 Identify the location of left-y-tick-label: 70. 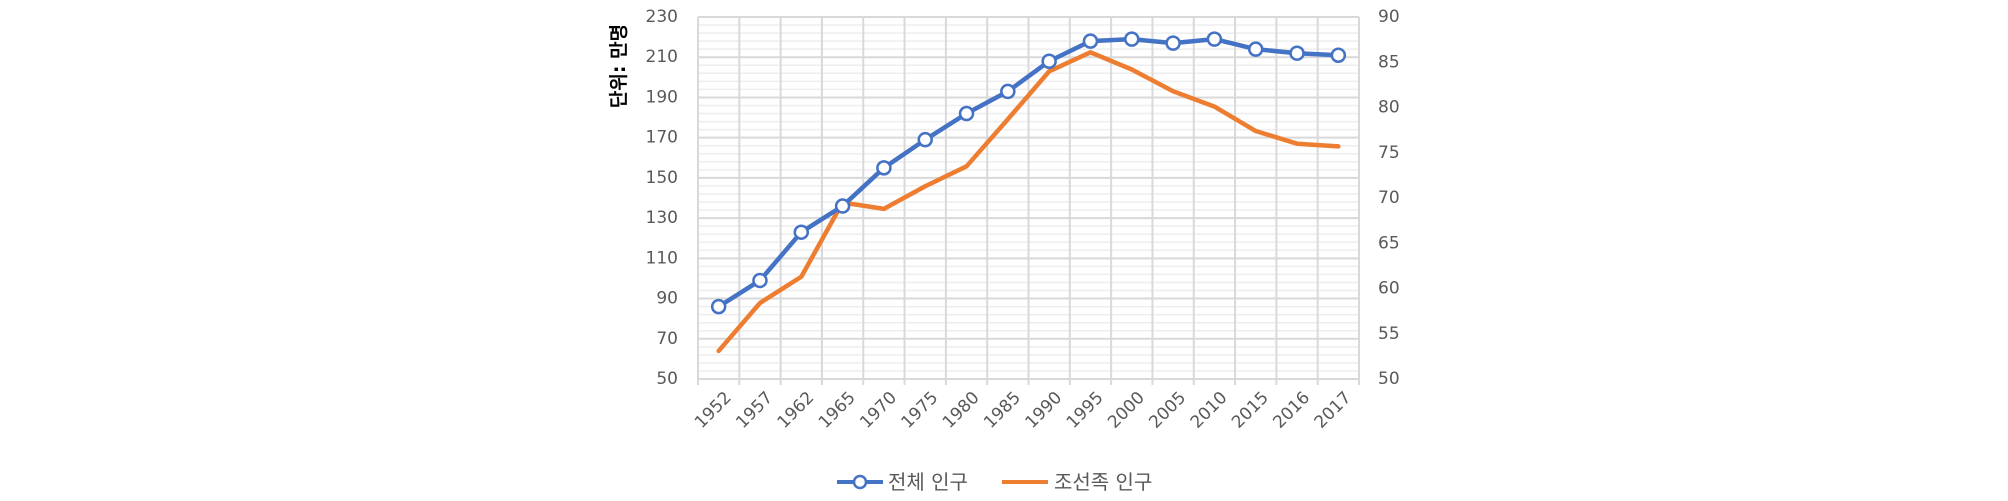
(667, 339).